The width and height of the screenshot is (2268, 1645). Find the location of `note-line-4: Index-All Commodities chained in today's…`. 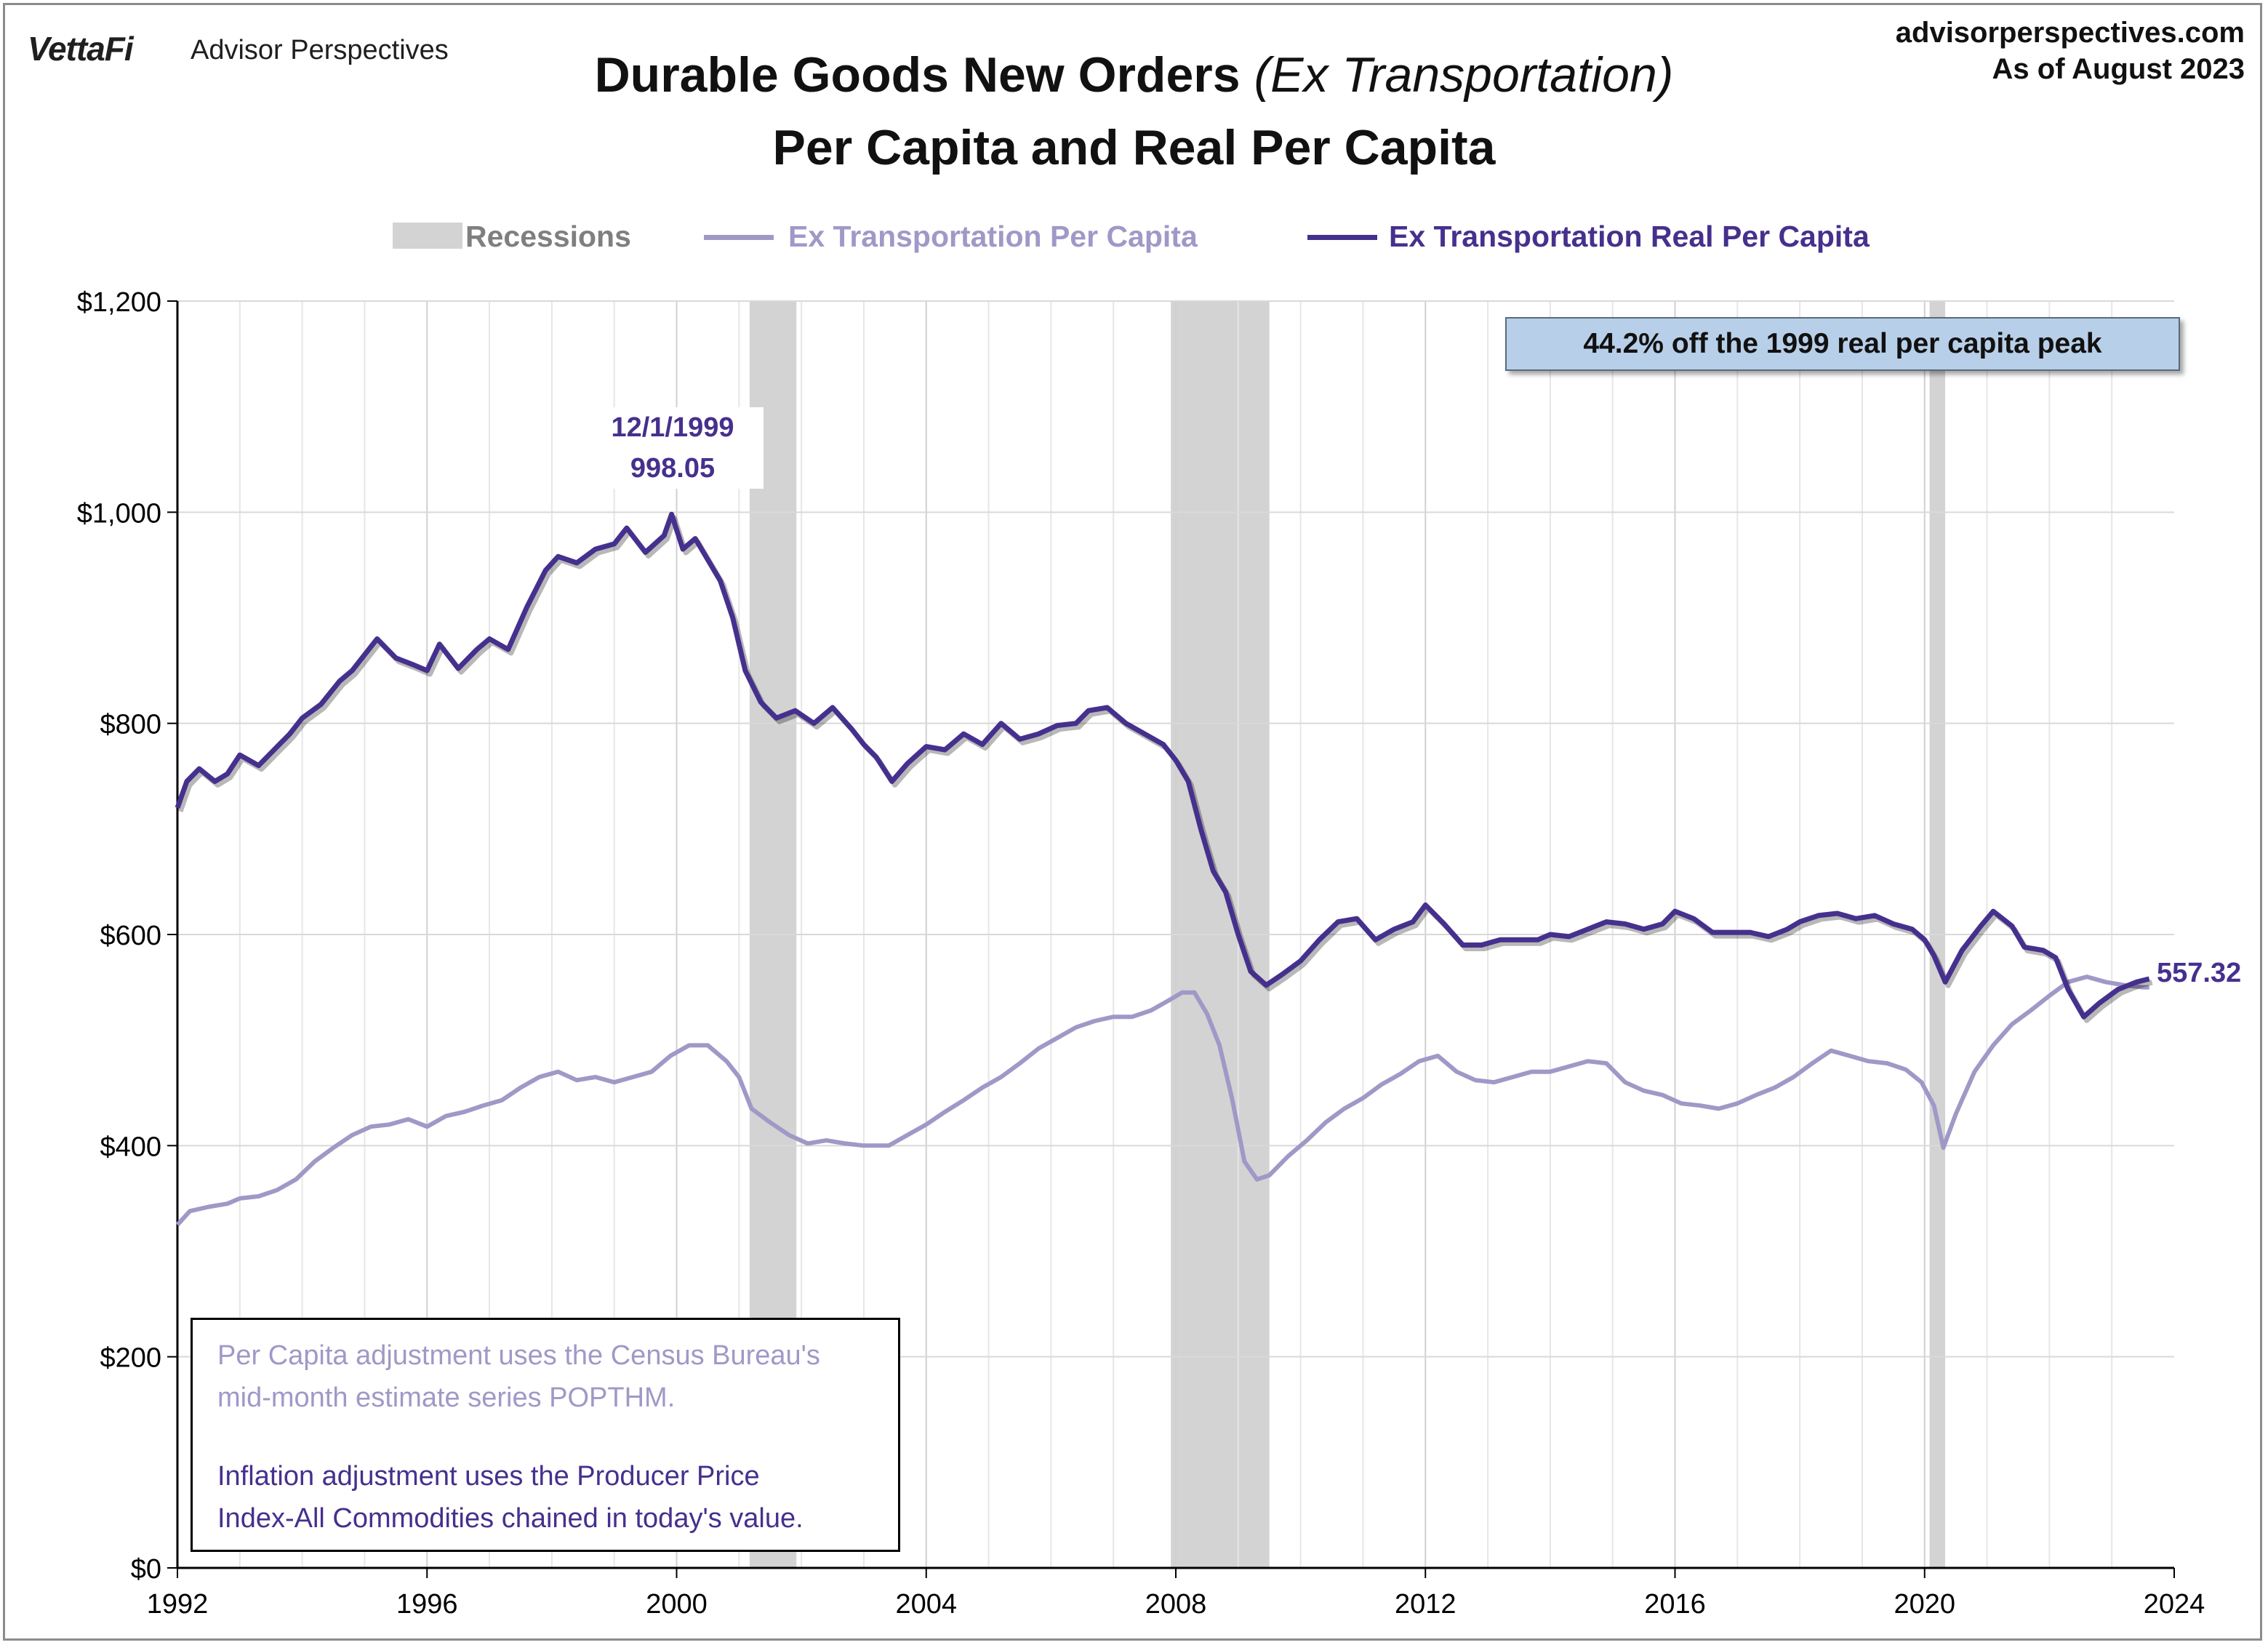

note-line-4: Index-All Commodities chained in today's… is located at coordinates (510, 1518).